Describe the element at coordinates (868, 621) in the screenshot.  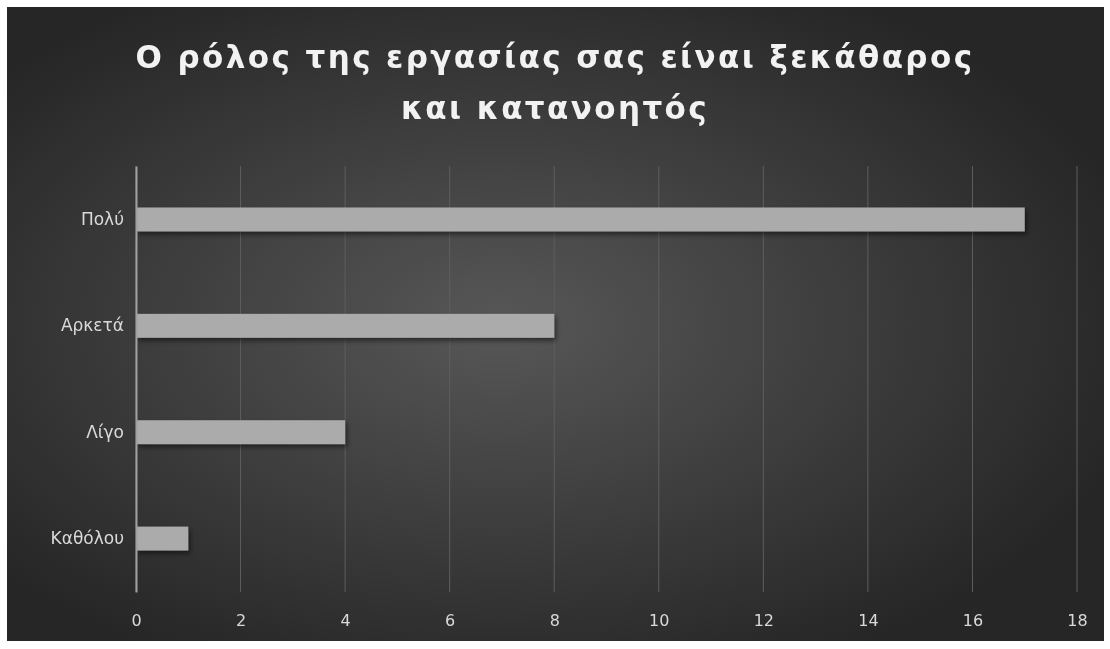
I see `x-tick-label: 14` at that location.